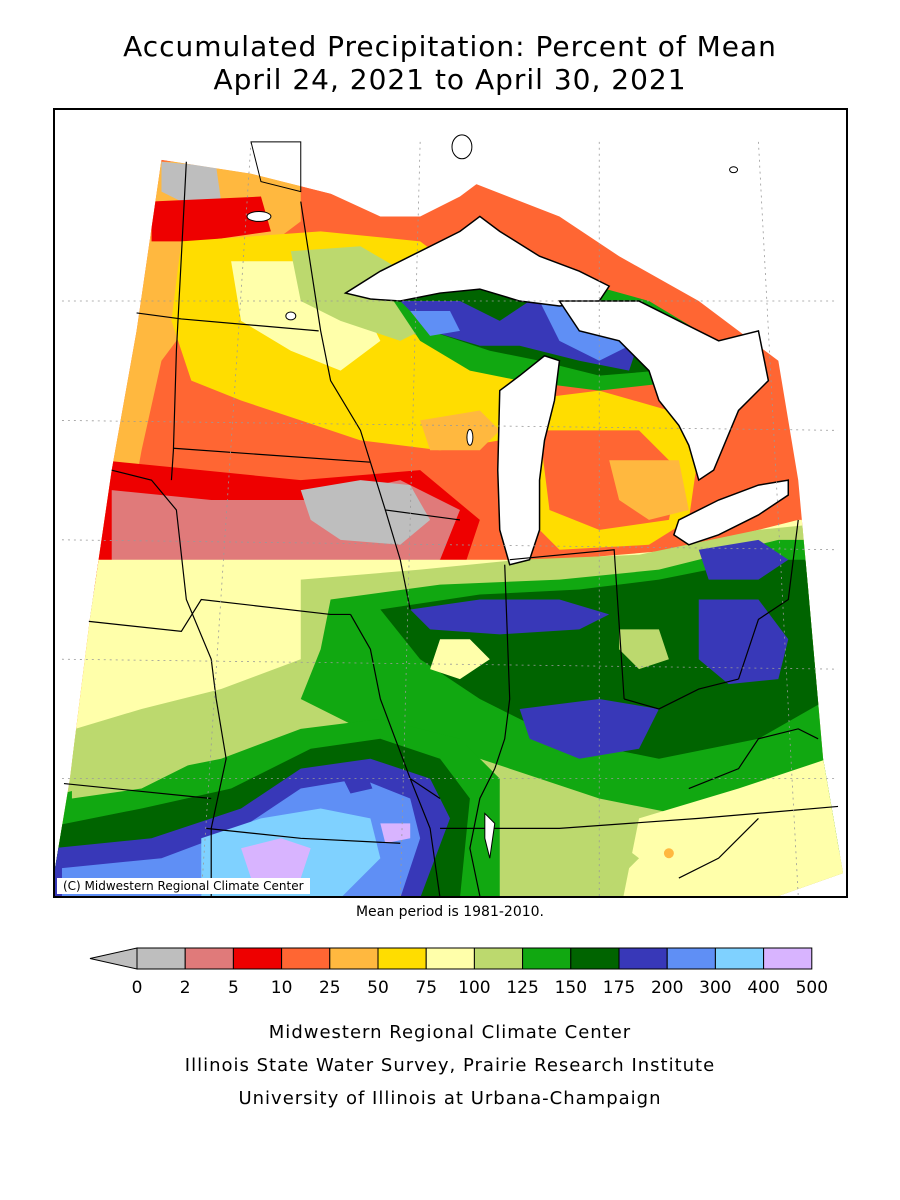 The width and height of the screenshot is (900, 1200). I want to click on color-legend: 0 2 5 10 25 50 75 100 125 150 175 200 300 400 500, so click(458, 972).